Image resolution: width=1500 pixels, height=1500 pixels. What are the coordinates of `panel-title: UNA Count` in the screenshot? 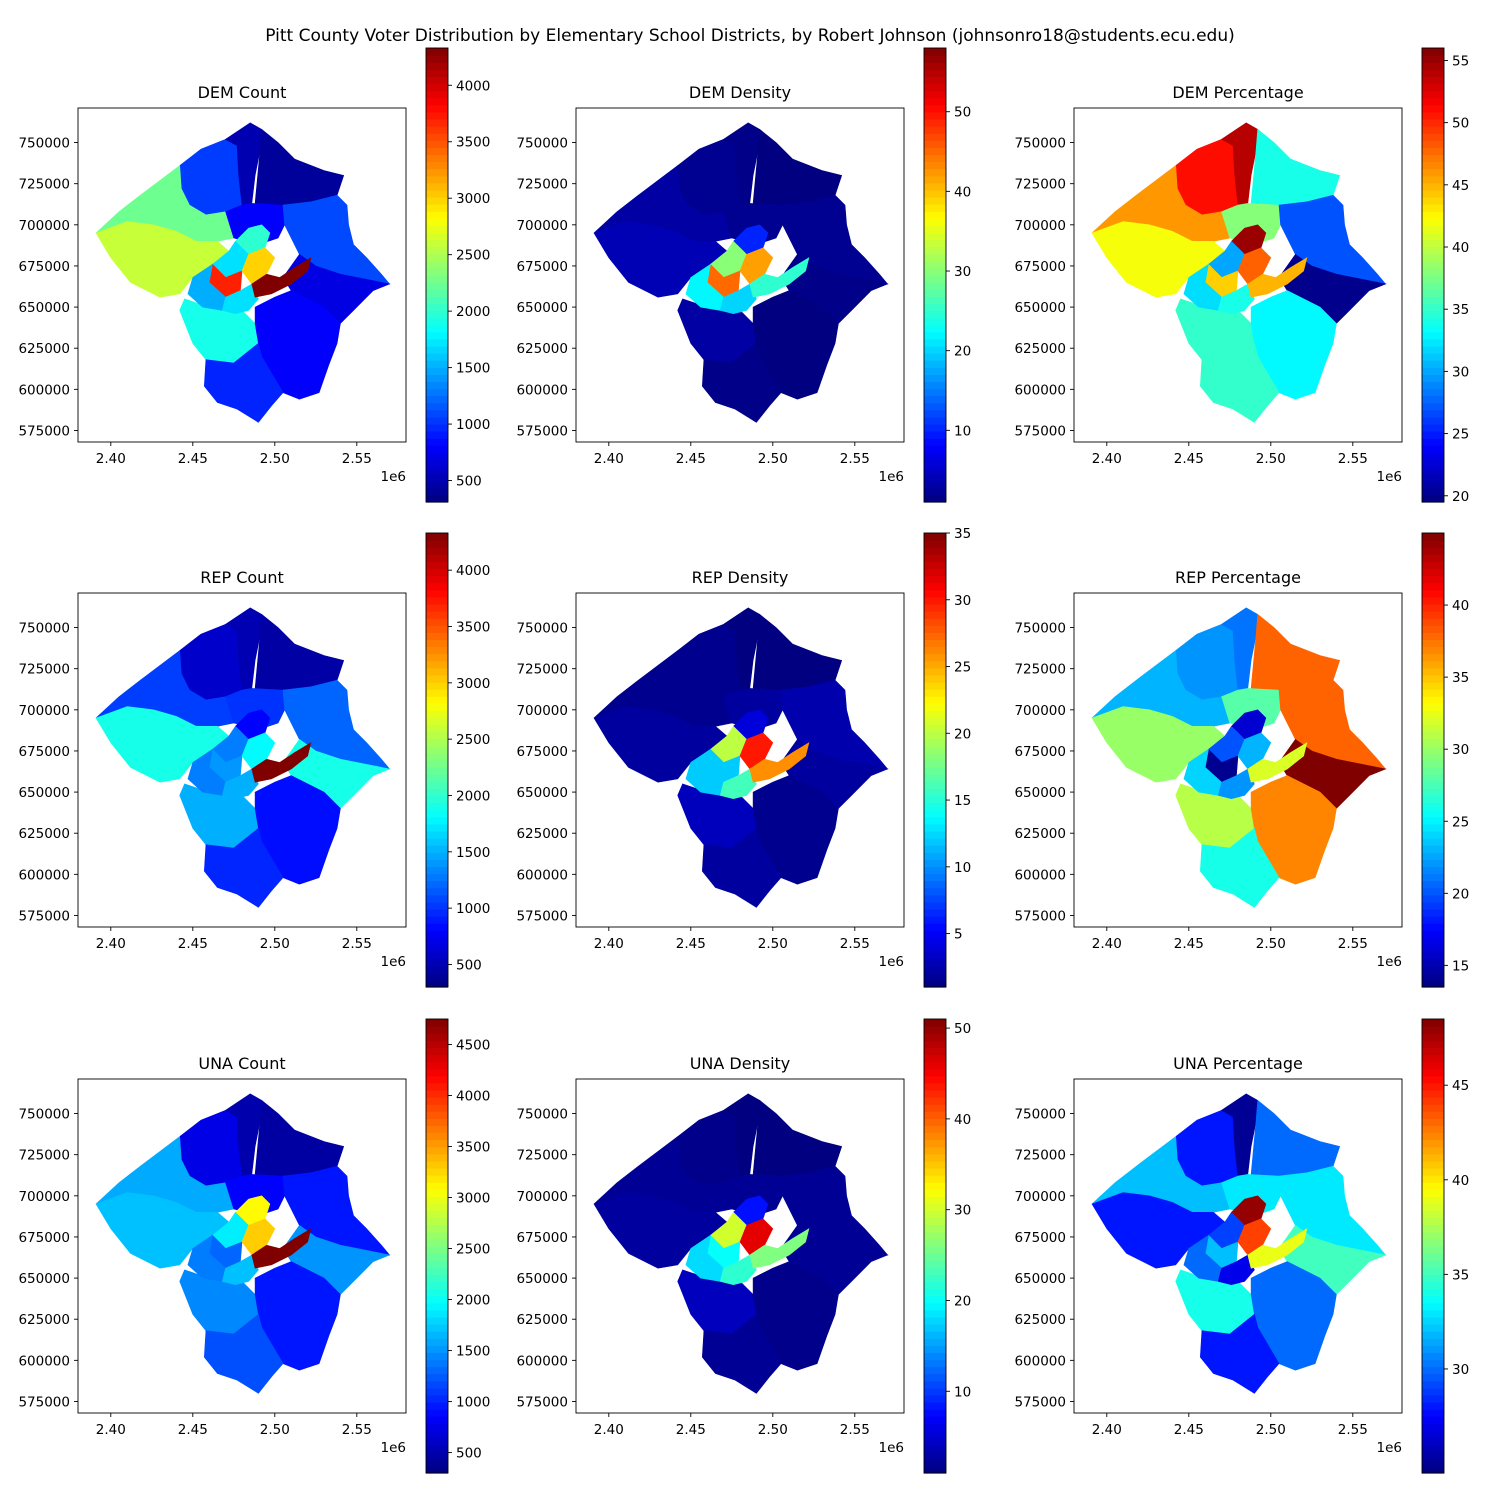 It's located at (241, 1063).